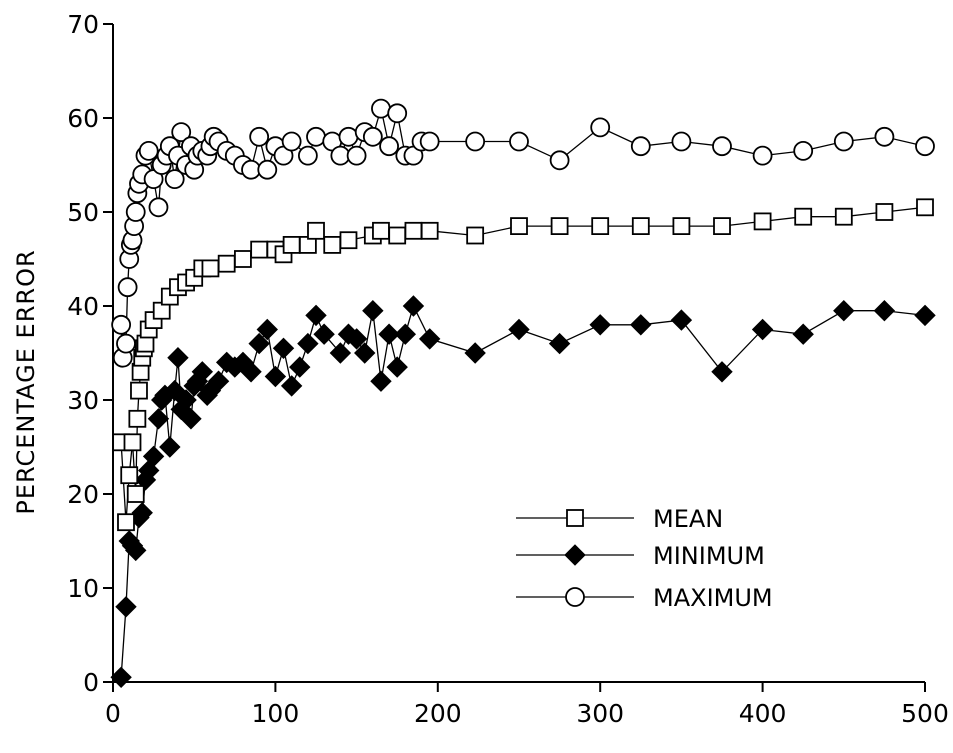 This screenshot has height=753, width=953. I want to click on legend: MEAN MINIMUM MAXIMUM, so click(644, 558).